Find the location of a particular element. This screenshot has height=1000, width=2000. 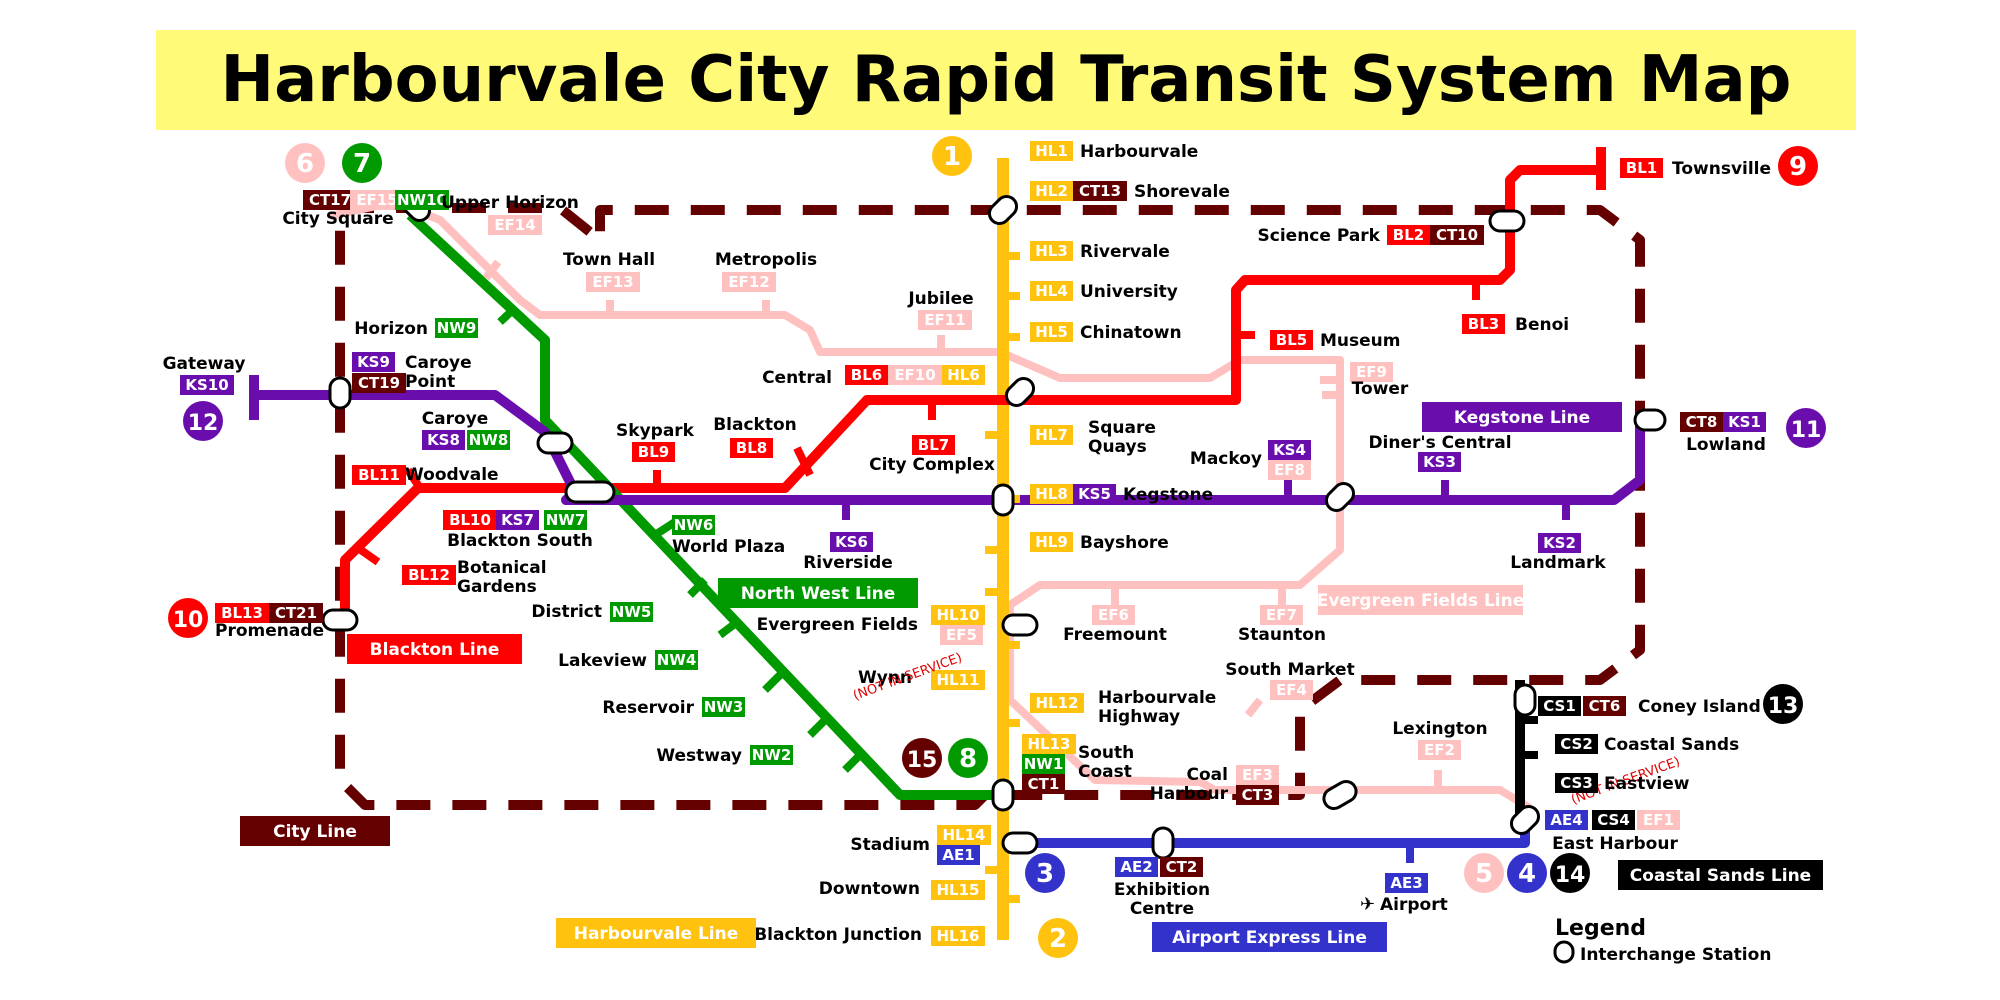

code-box-nw7 is located at coordinates (565, 520).